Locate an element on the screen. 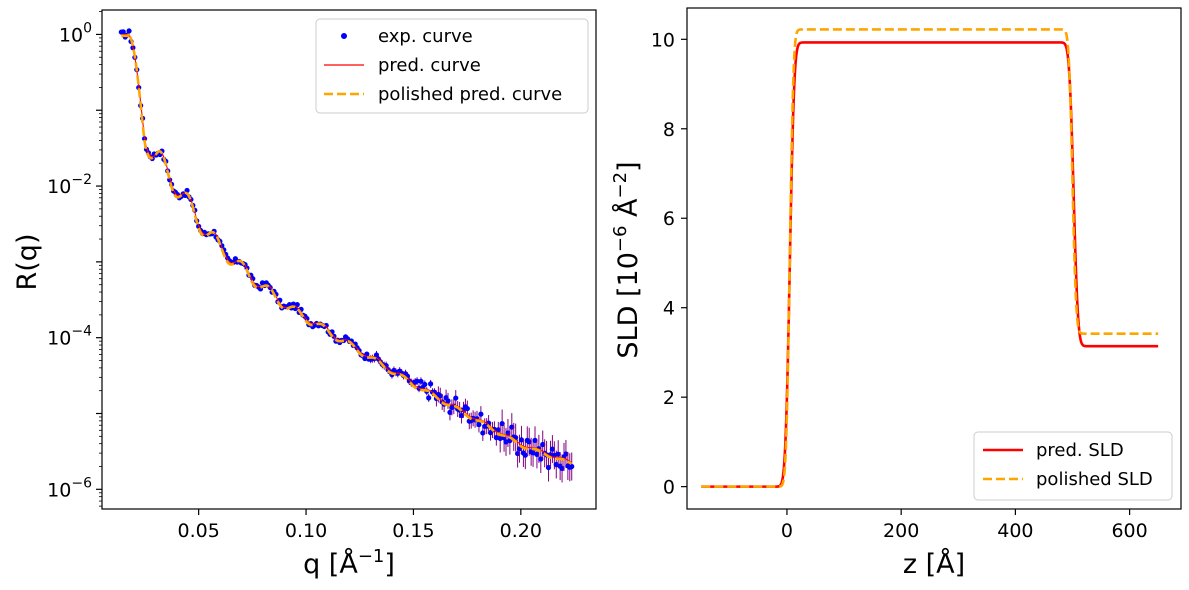  sld-y-tick-label: 0 is located at coordinates (669, 488).